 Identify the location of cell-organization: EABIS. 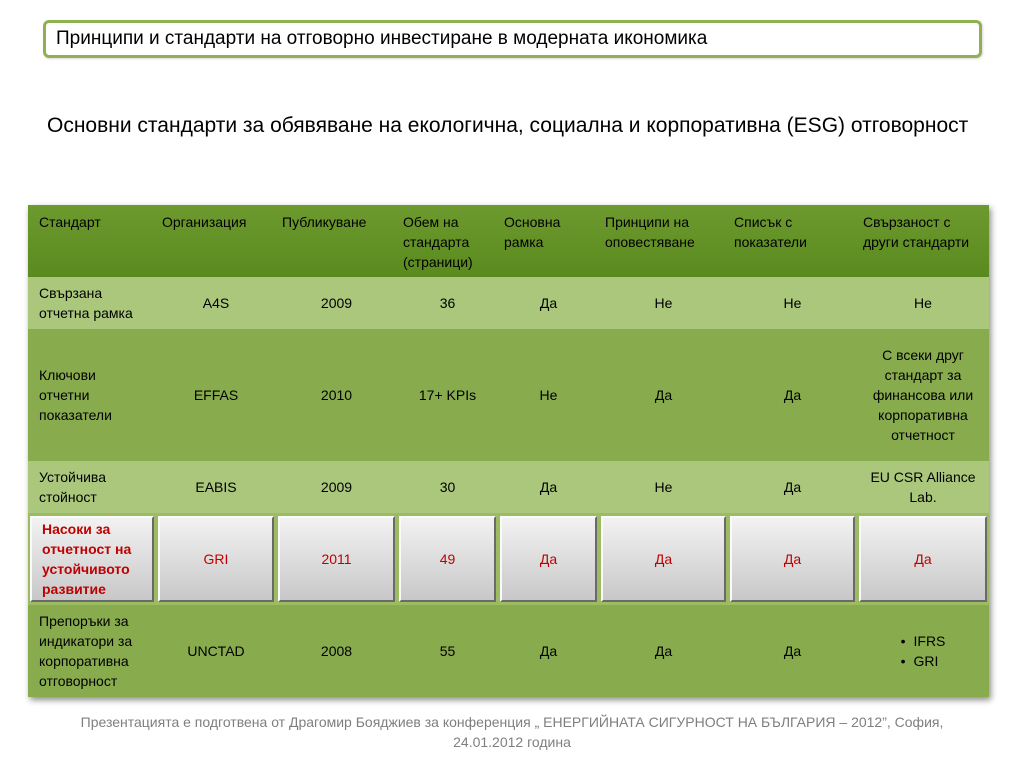
(216, 487).